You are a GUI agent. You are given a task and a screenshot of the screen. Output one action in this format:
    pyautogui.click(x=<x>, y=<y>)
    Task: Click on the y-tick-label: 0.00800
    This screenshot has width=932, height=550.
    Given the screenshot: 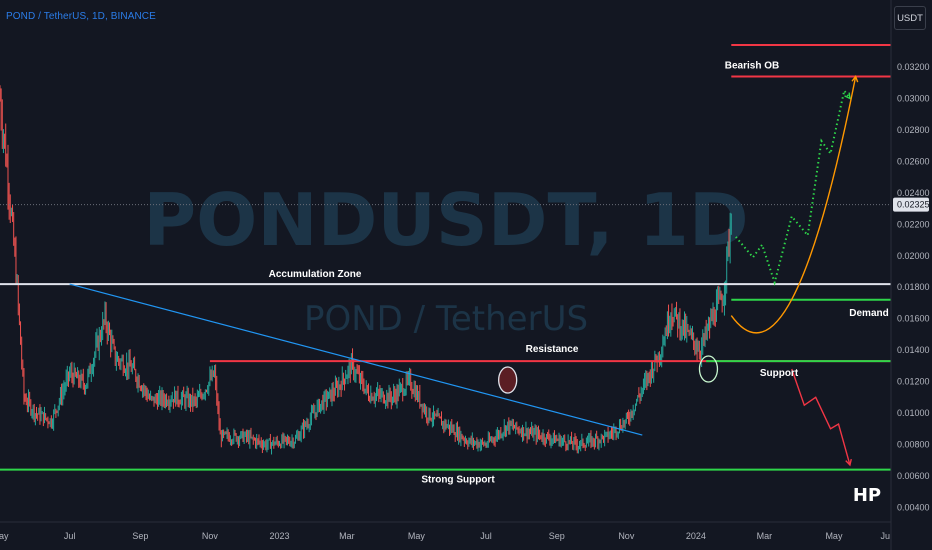 What is the action you would take?
    pyautogui.click(x=913, y=445)
    